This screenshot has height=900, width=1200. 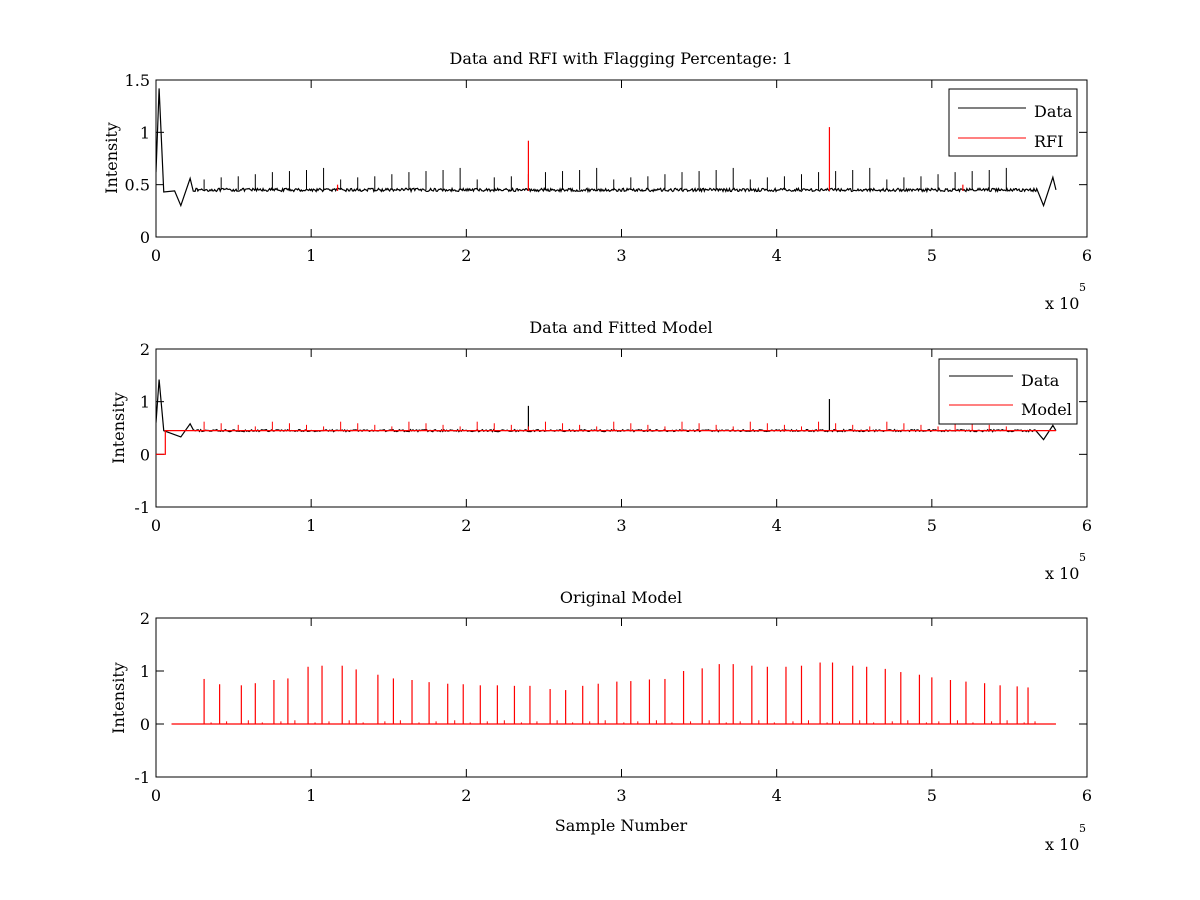 I want to click on subplot-1-title: Data and RFI with Flagging Percentage: 1, so click(x=620, y=58).